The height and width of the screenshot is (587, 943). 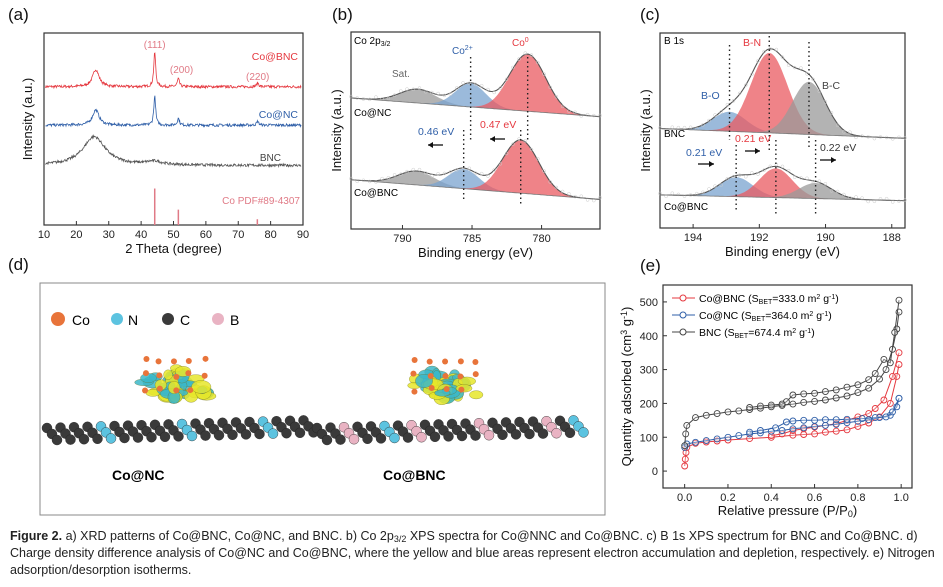 What do you see at coordinates (693, 238) in the screenshot?
I see `x-tick-label: 194` at bounding box center [693, 238].